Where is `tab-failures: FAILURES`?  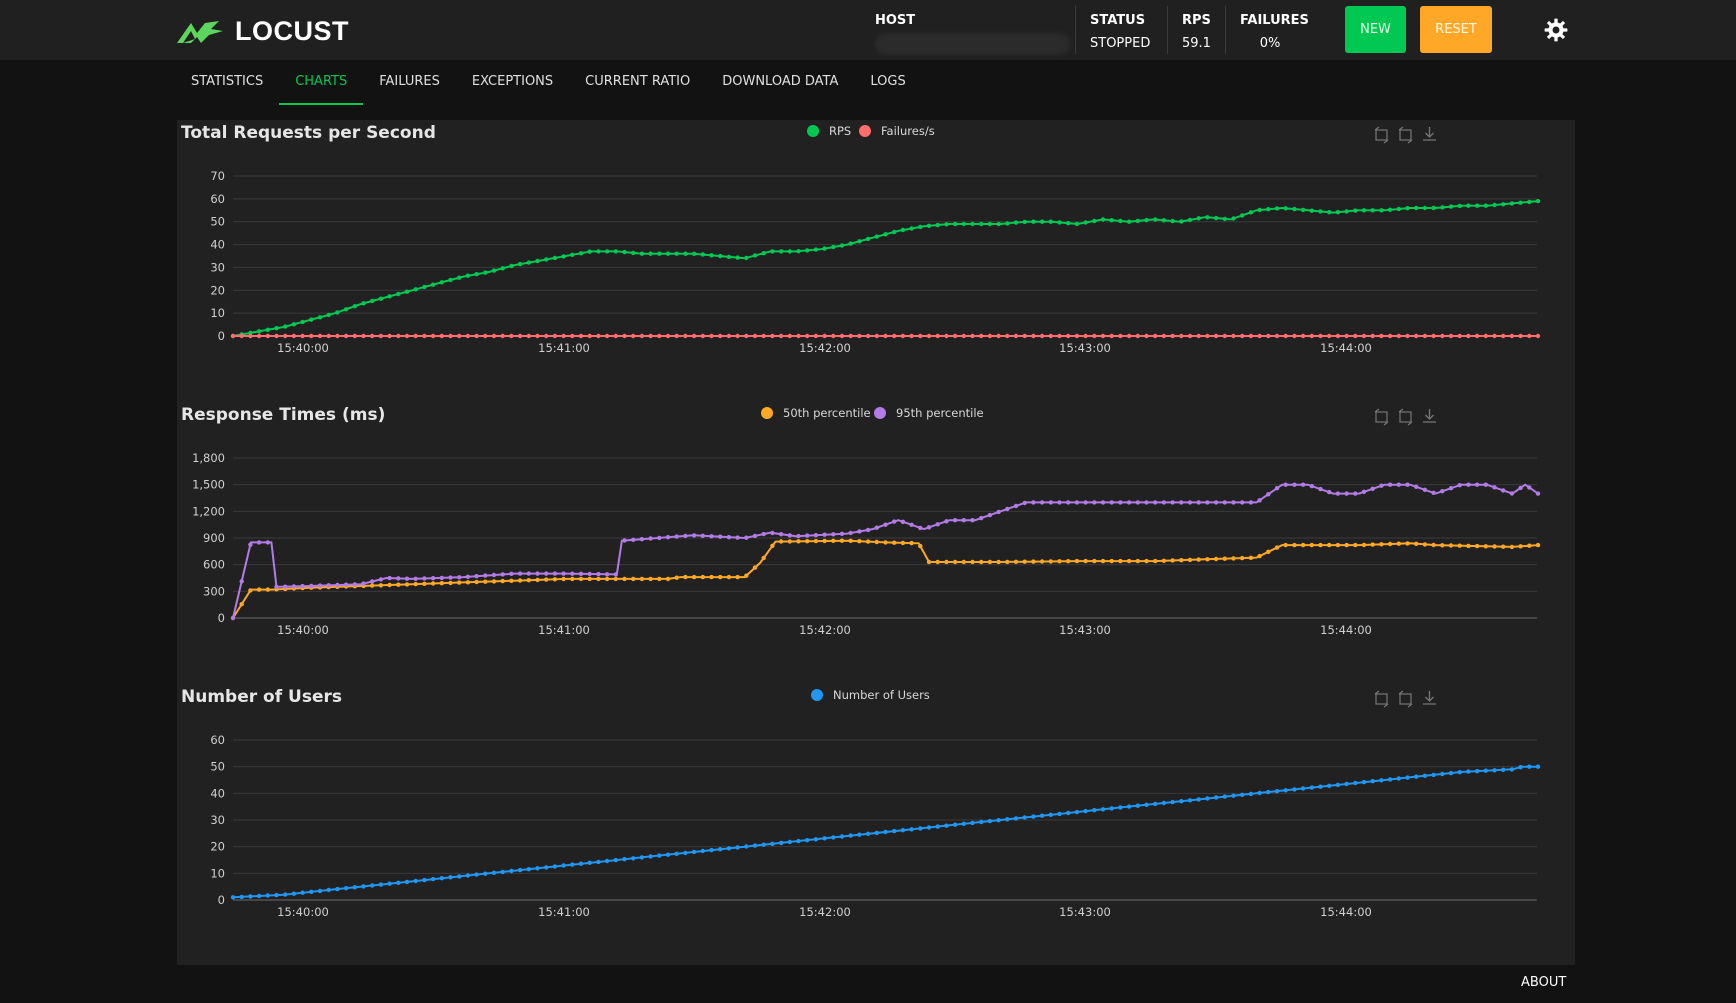 tab-failures: FAILURES is located at coordinates (409, 81).